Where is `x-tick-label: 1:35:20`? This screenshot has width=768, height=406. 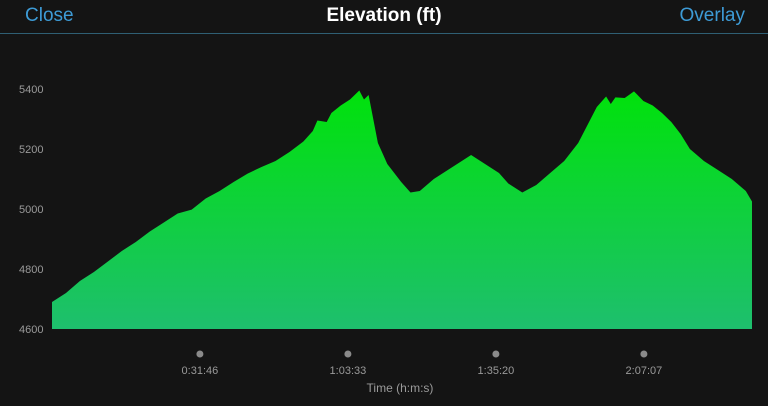
x-tick-label: 1:35:20 is located at coordinates (496, 371).